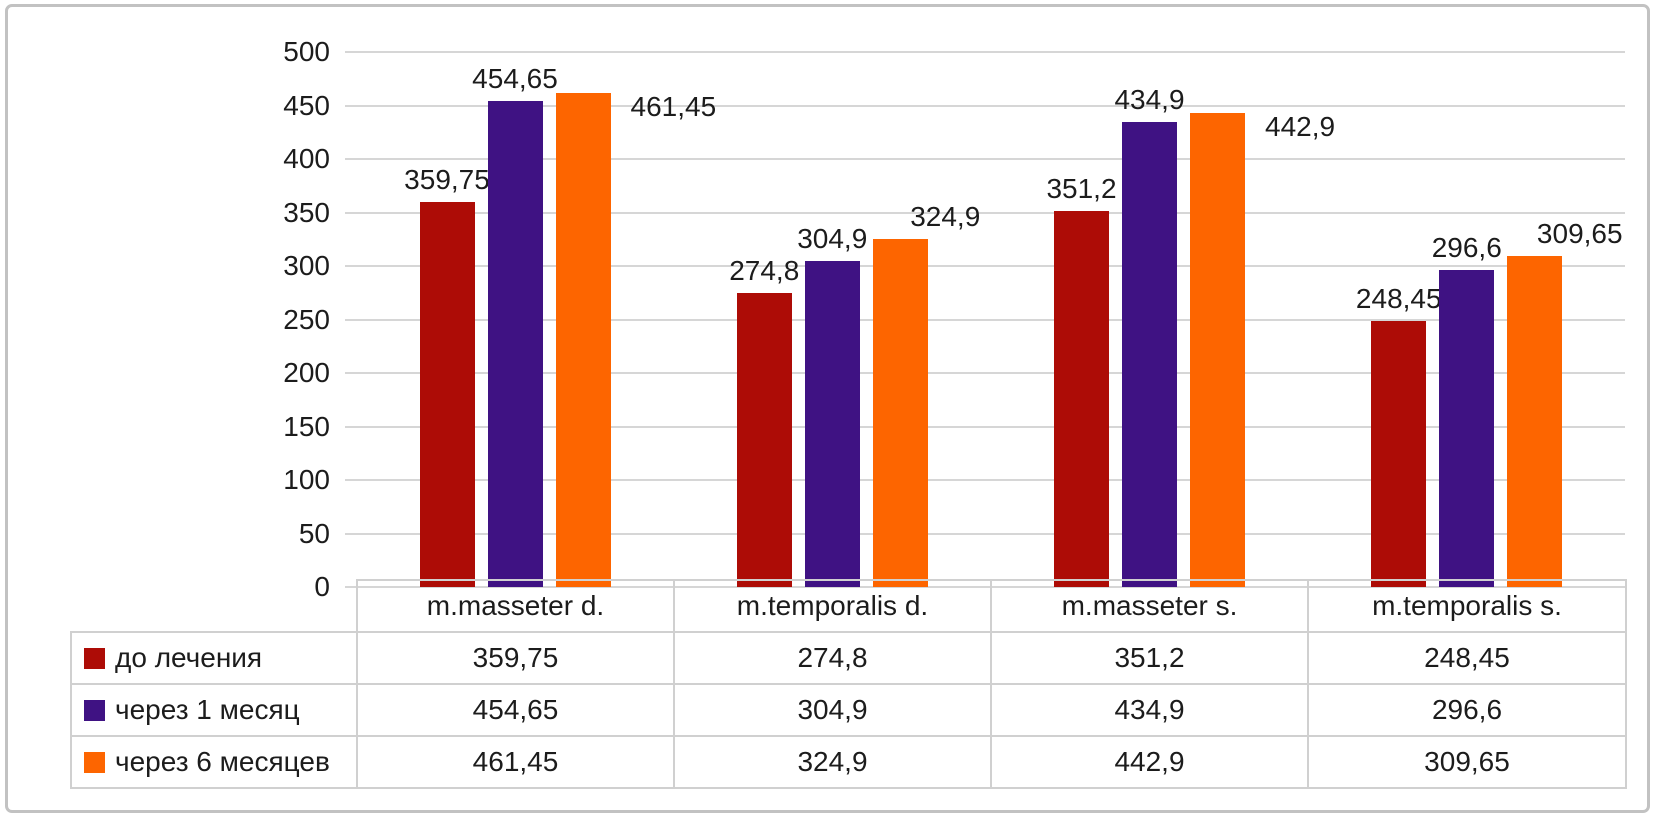 This screenshot has width=1653, height=821. I want to click on y-axis-tick-label: 400, so click(306, 158).